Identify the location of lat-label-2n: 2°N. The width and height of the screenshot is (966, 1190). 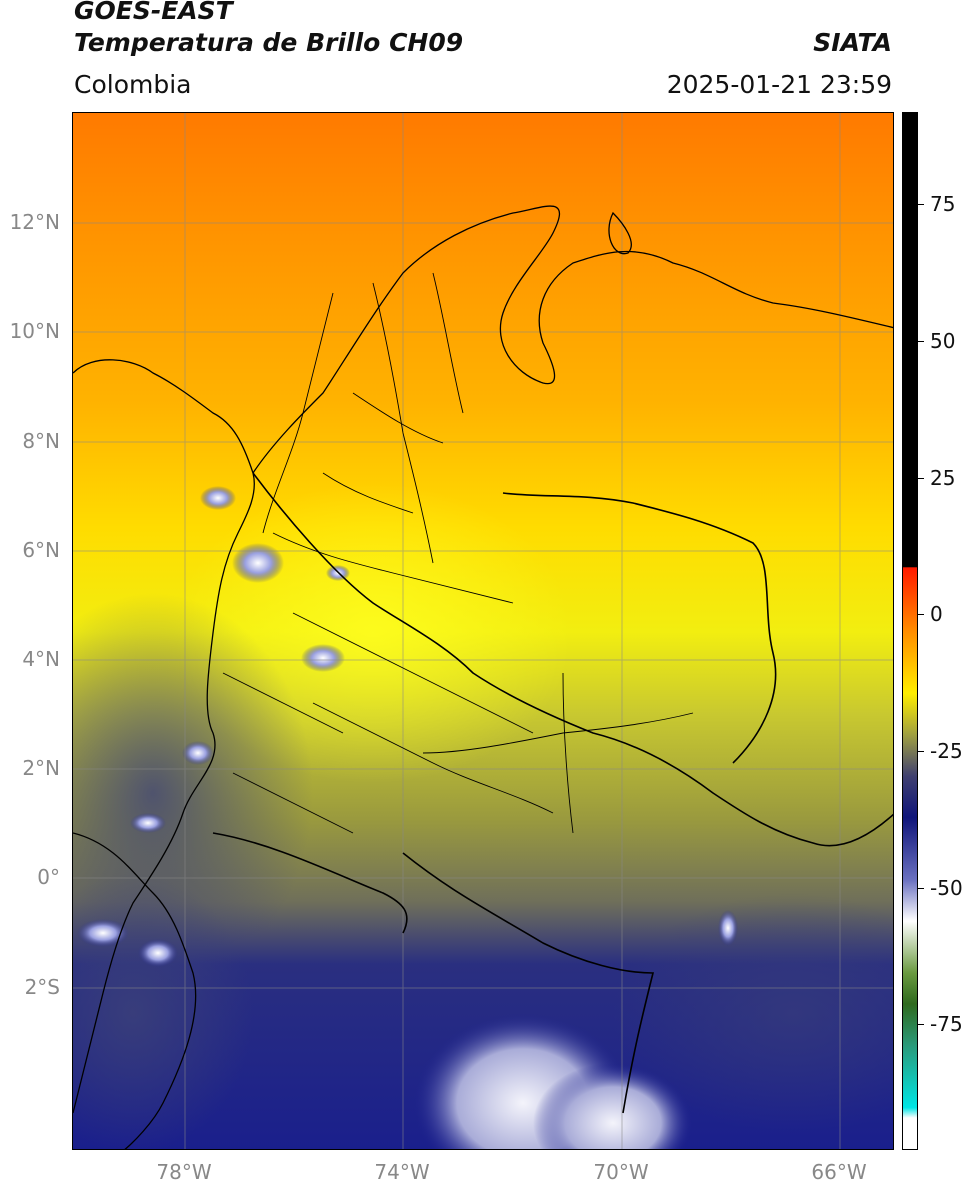
(41, 768).